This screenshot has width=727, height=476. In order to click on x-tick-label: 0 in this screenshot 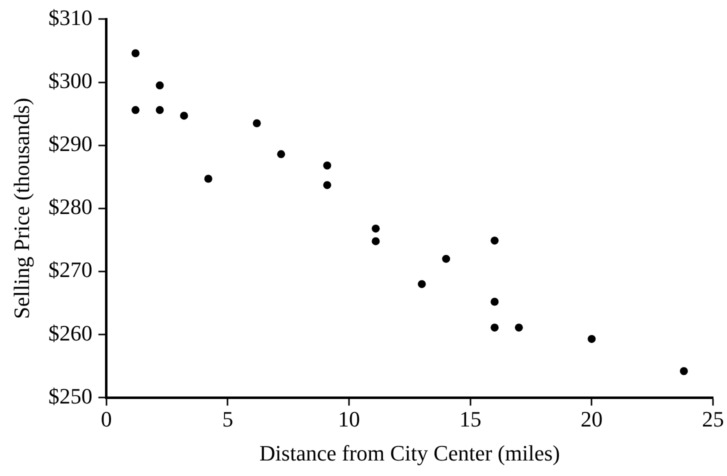, I will do `click(106, 419)`.